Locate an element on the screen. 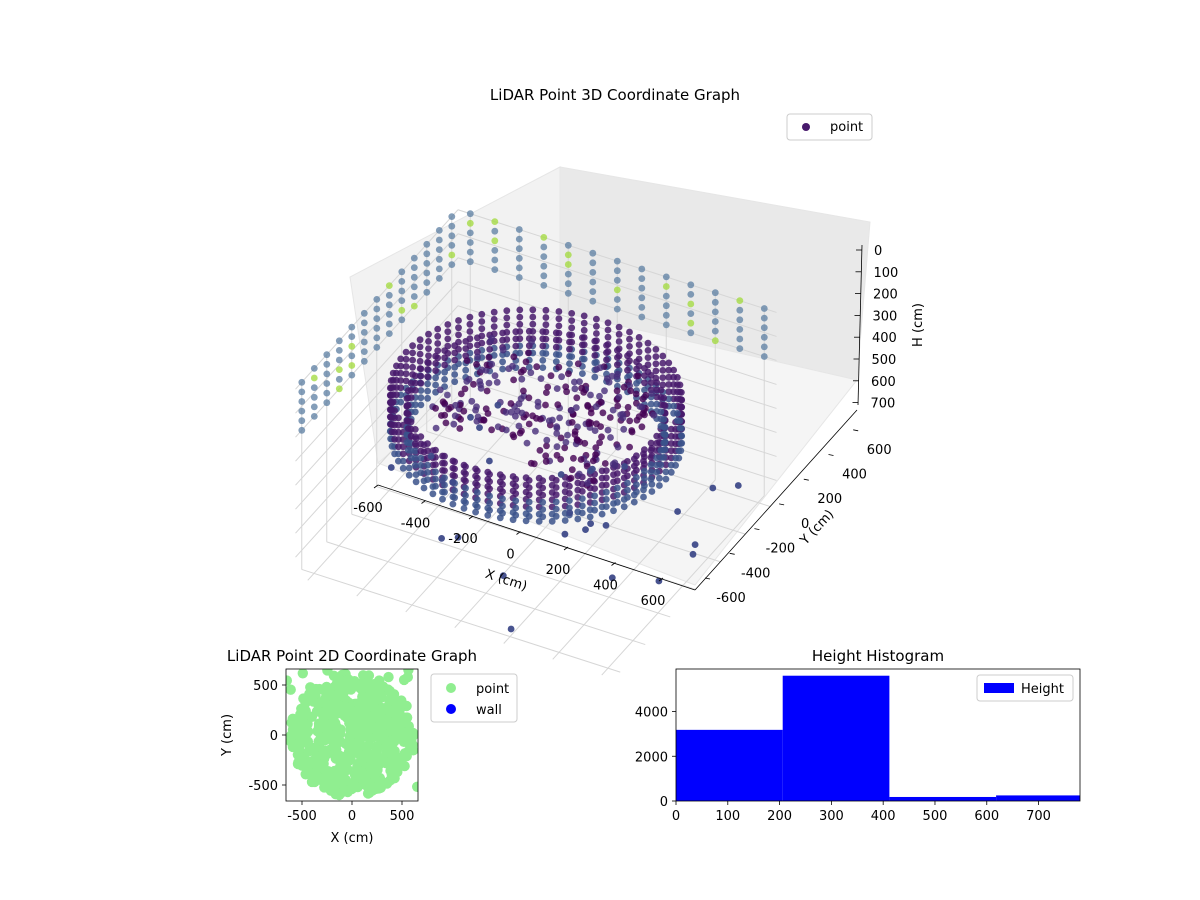 The width and height of the screenshot is (1200, 900). point-cloud-2d is located at coordinates (352, 735).